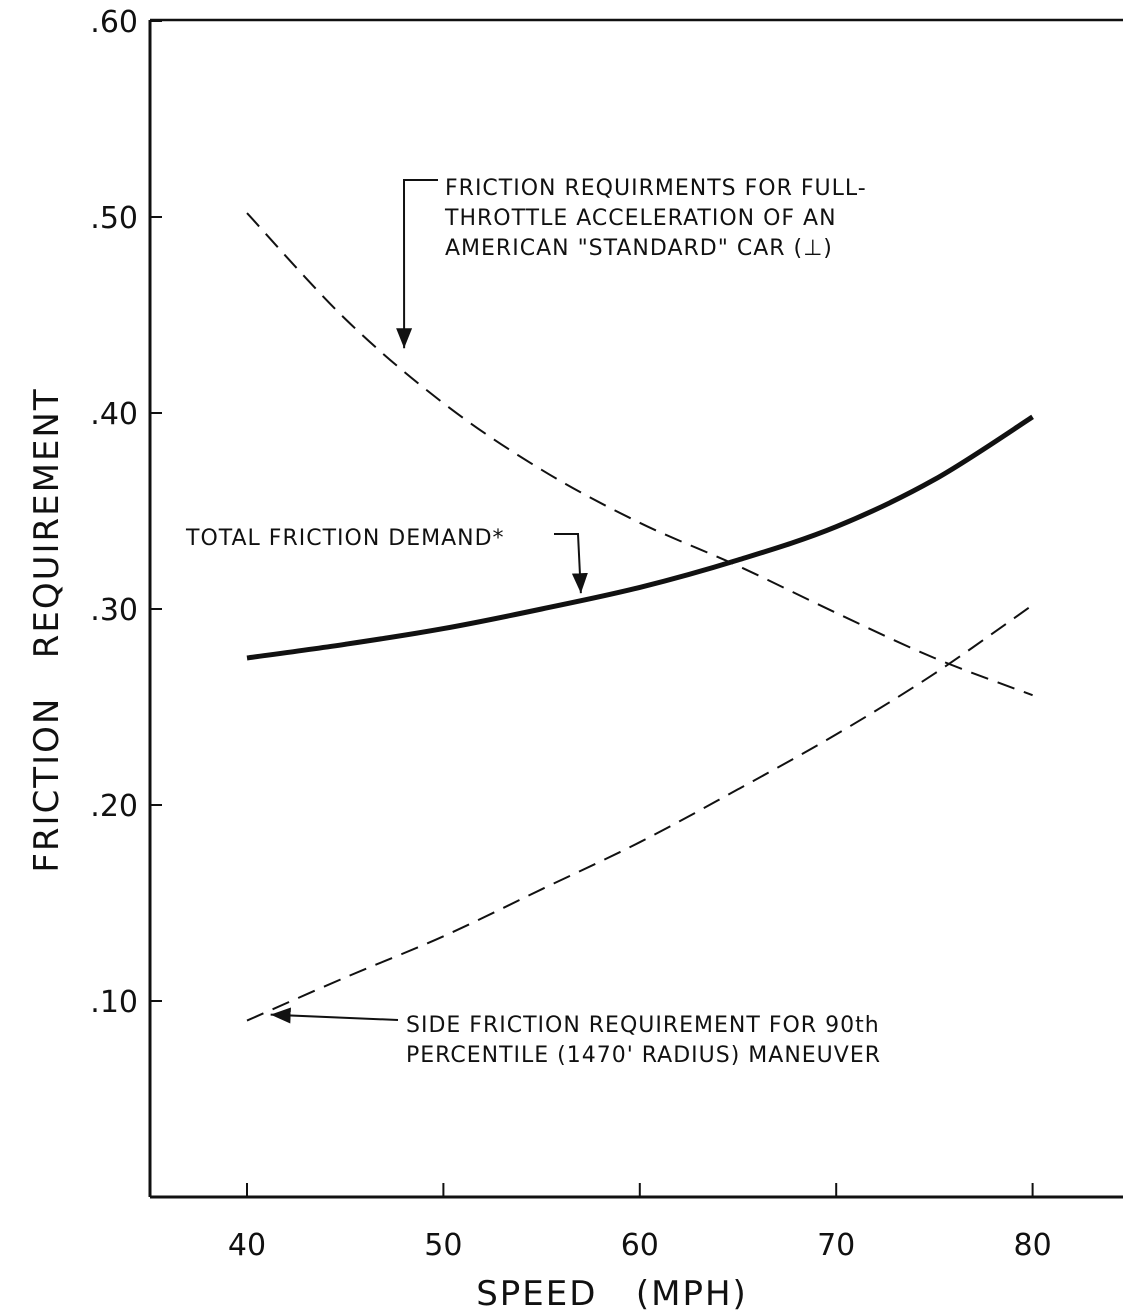  I want to click on y-tick-label: .60, so click(114, 22).